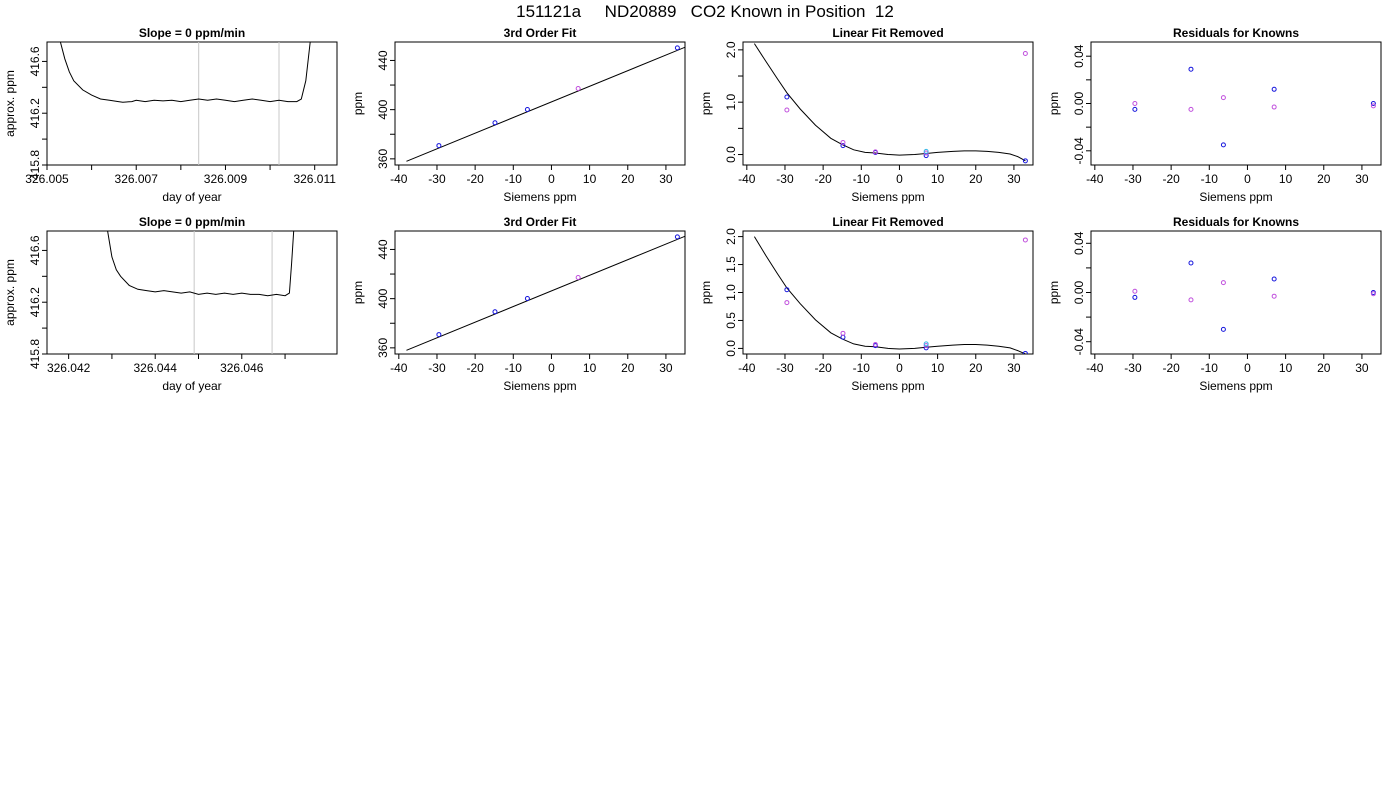  What do you see at coordinates (35, 113) in the screenshot?
I see `y-tick-label: 416.2` at bounding box center [35, 113].